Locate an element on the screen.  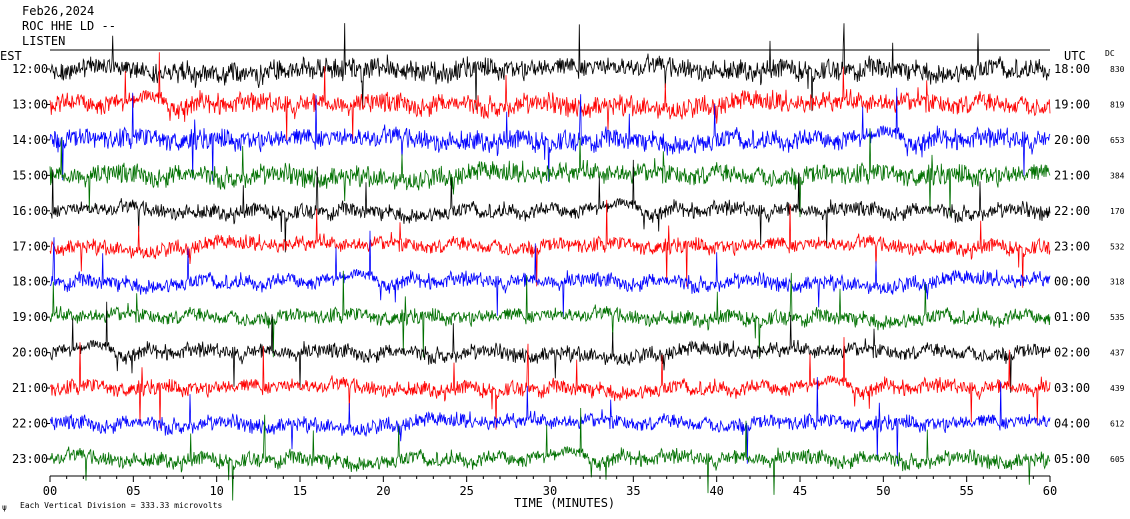
est-hour-label: 21:00 is located at coordinates (30, 388).